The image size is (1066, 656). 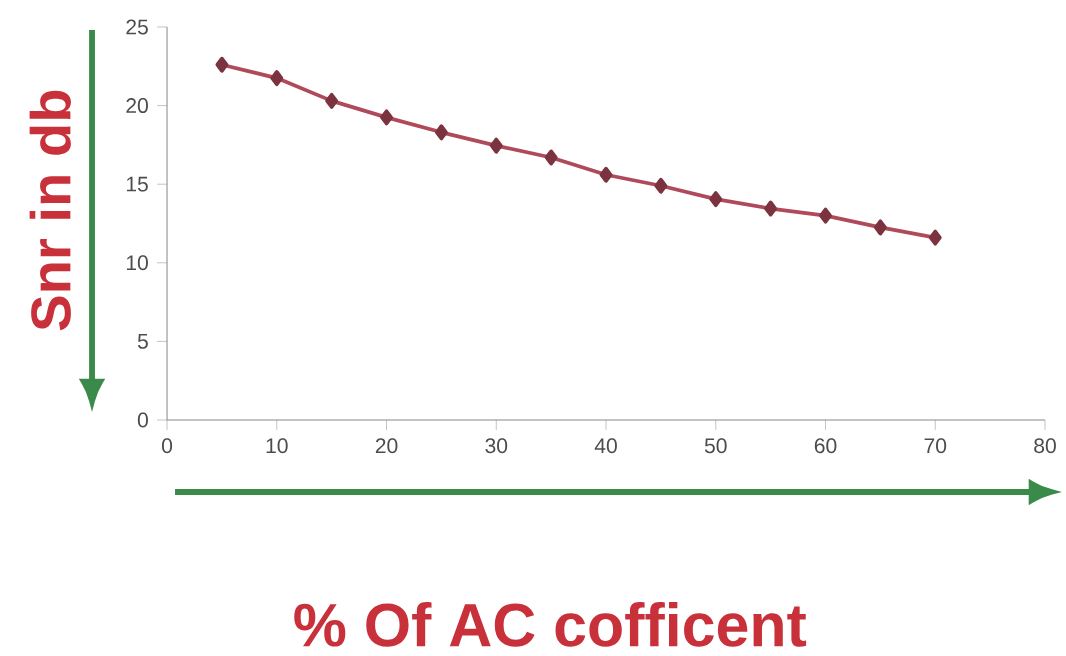 I want to click on x-axis-title: % Of AC cofficent, so click(x=550, y=624).